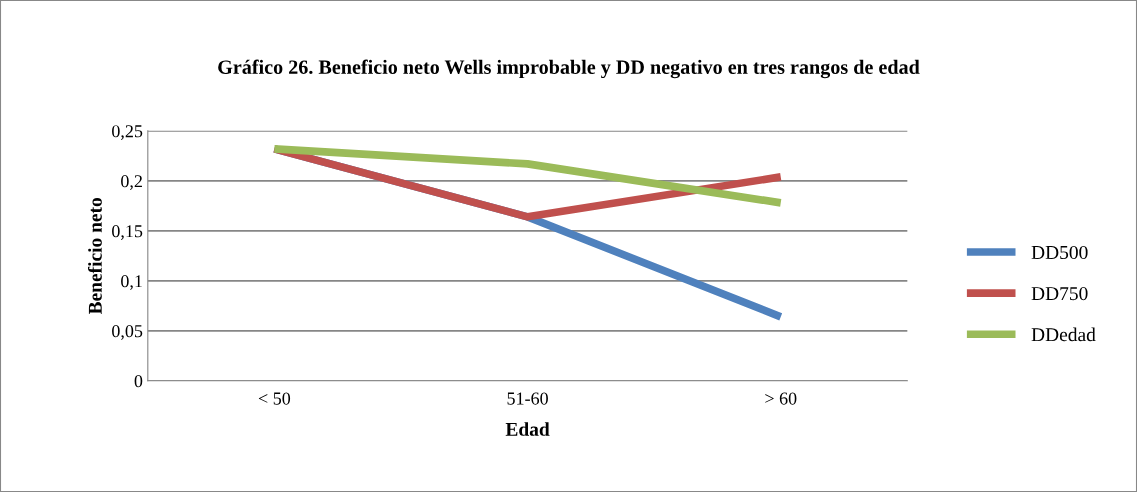  Describe the element at coordinates (138, 381) in the screenshot. I see `y-tick-label: 0` at that location.